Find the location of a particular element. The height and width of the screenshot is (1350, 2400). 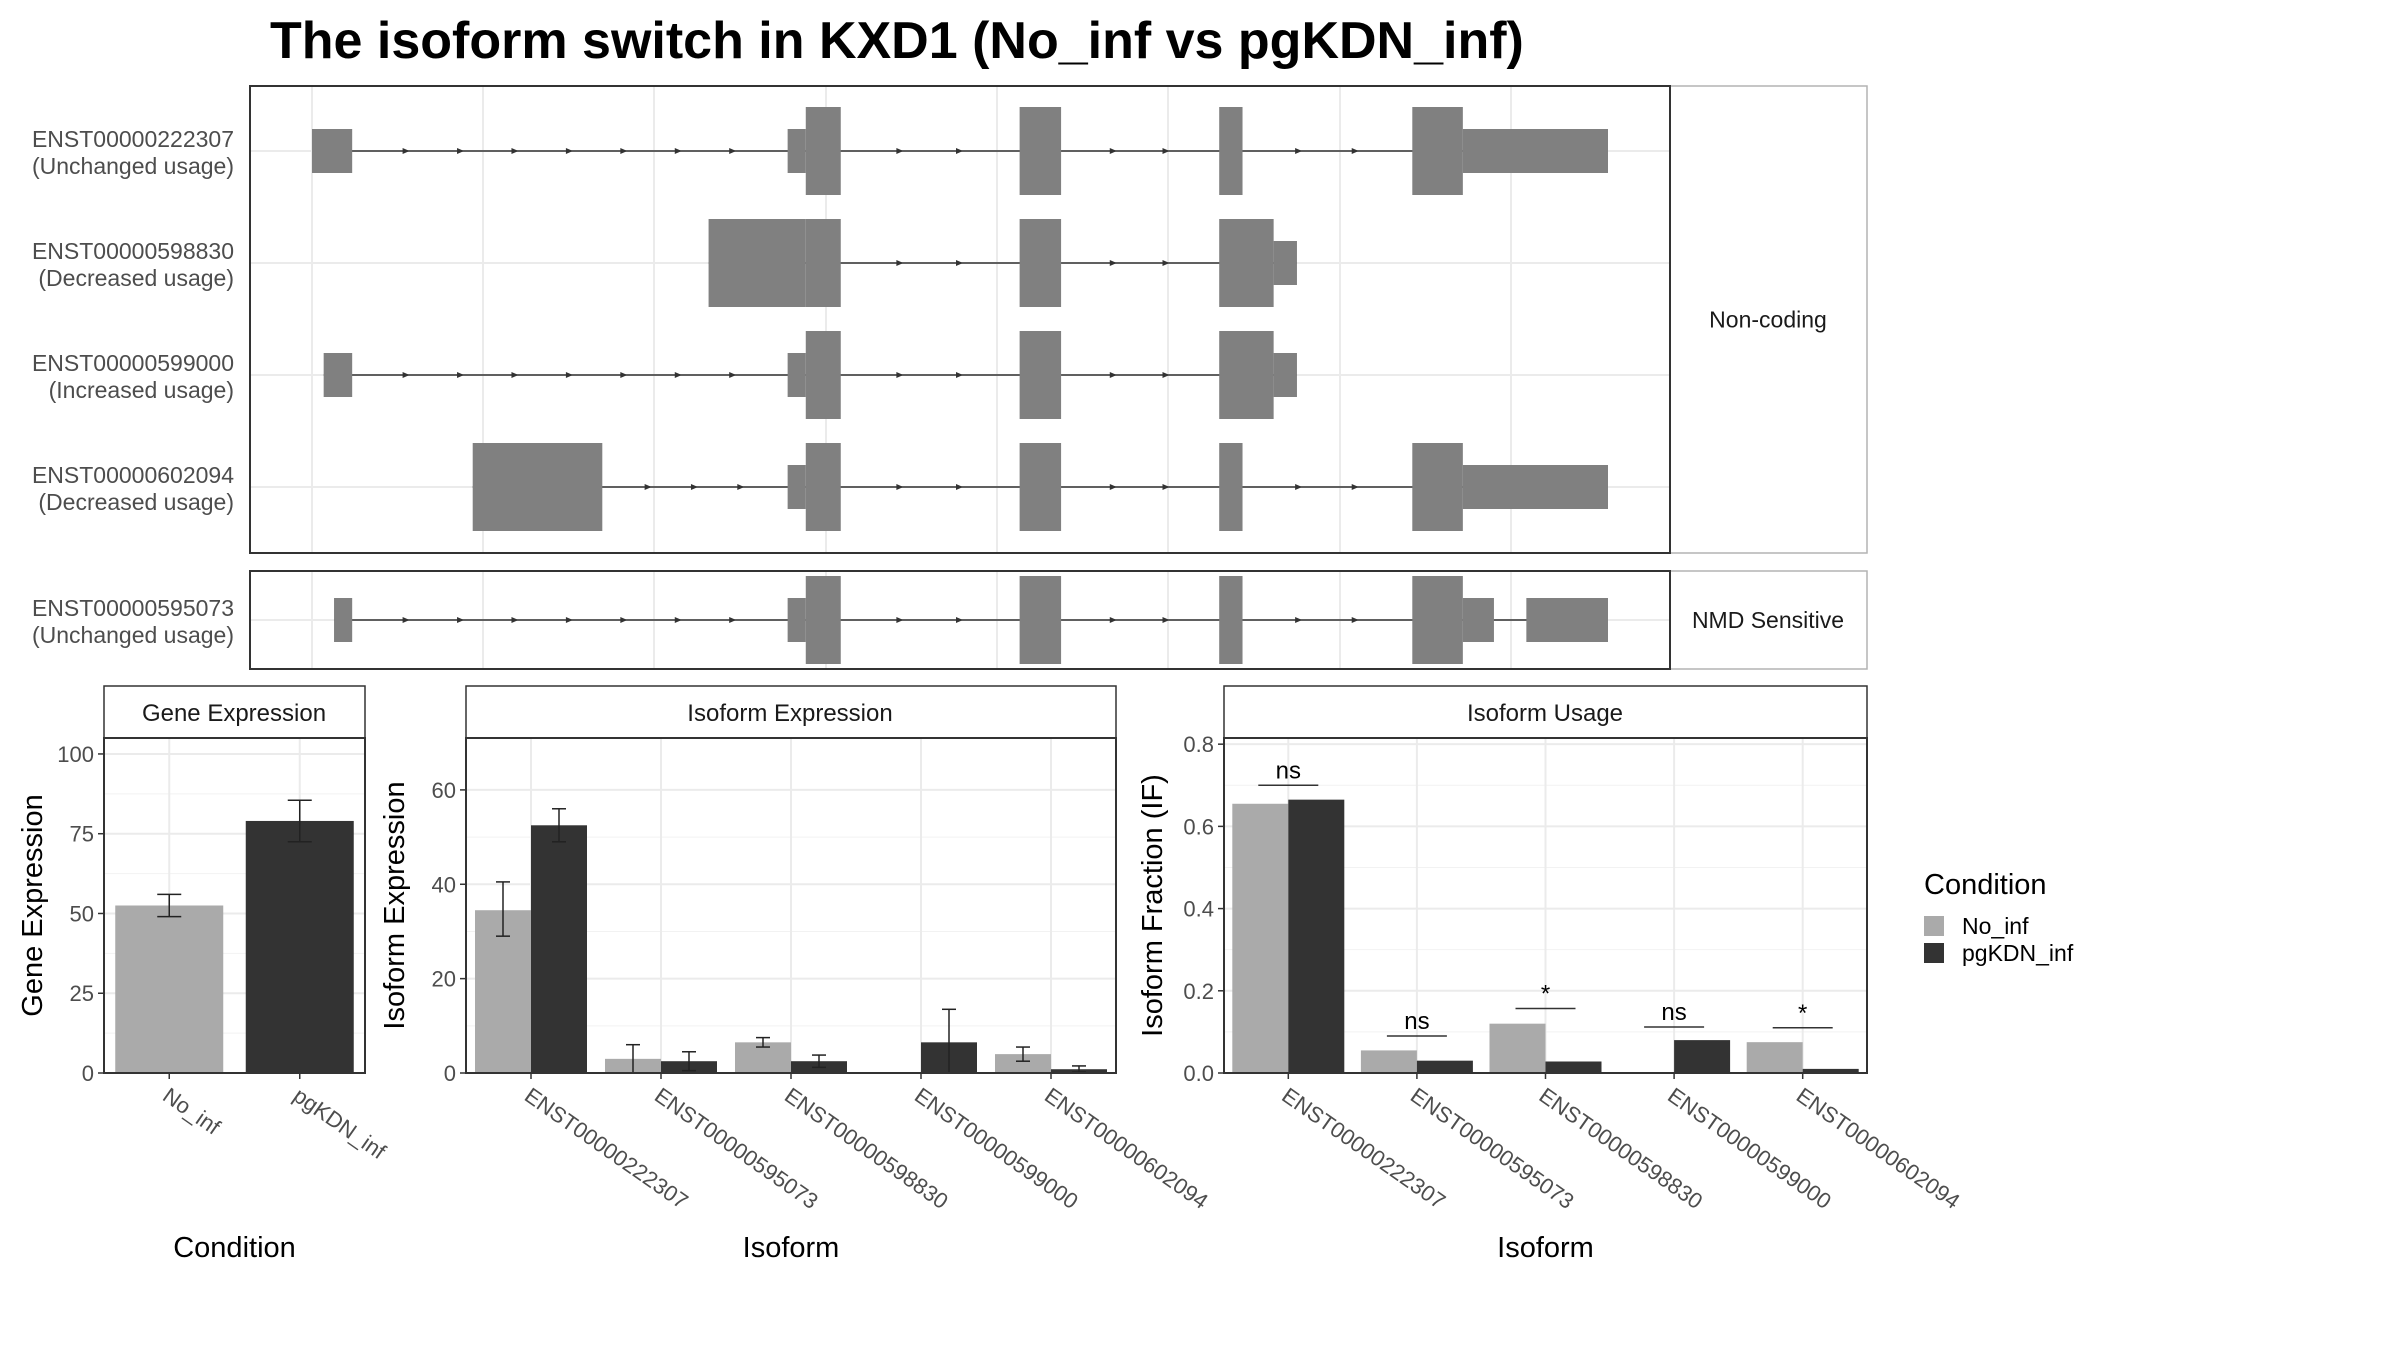

transcript-usage-label: (Unchanged usage) is located at coordinates (133, 635).